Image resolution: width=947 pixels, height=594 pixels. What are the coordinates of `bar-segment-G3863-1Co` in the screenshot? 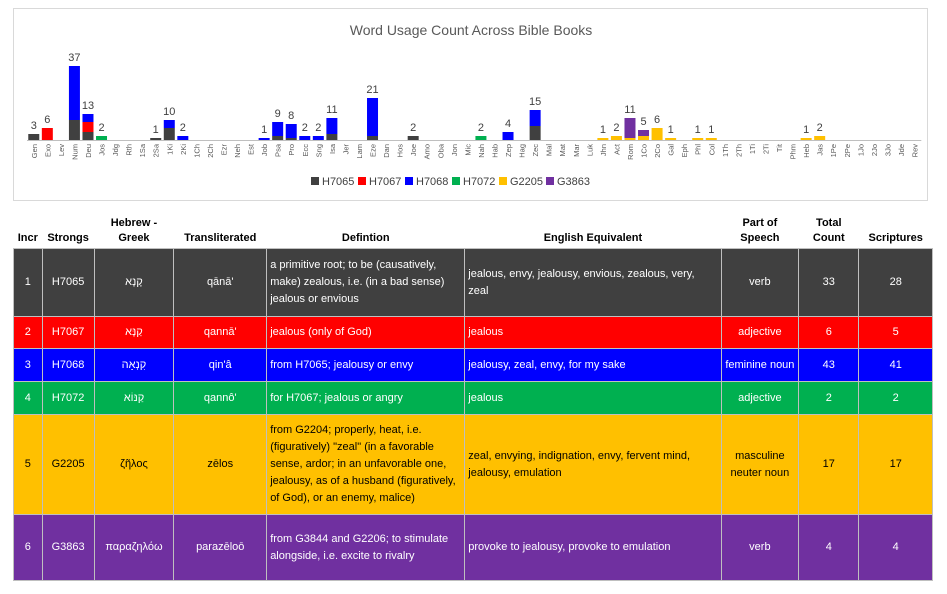 It's located at (644, 133).